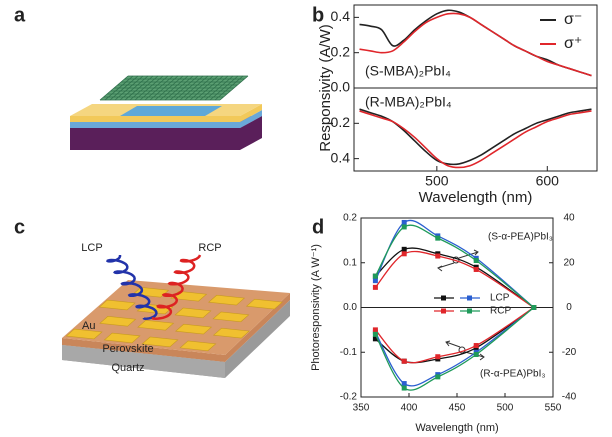  Describe the element at coordinates (132, 287) in the screenshot. I see `lcp-beam` at that location.